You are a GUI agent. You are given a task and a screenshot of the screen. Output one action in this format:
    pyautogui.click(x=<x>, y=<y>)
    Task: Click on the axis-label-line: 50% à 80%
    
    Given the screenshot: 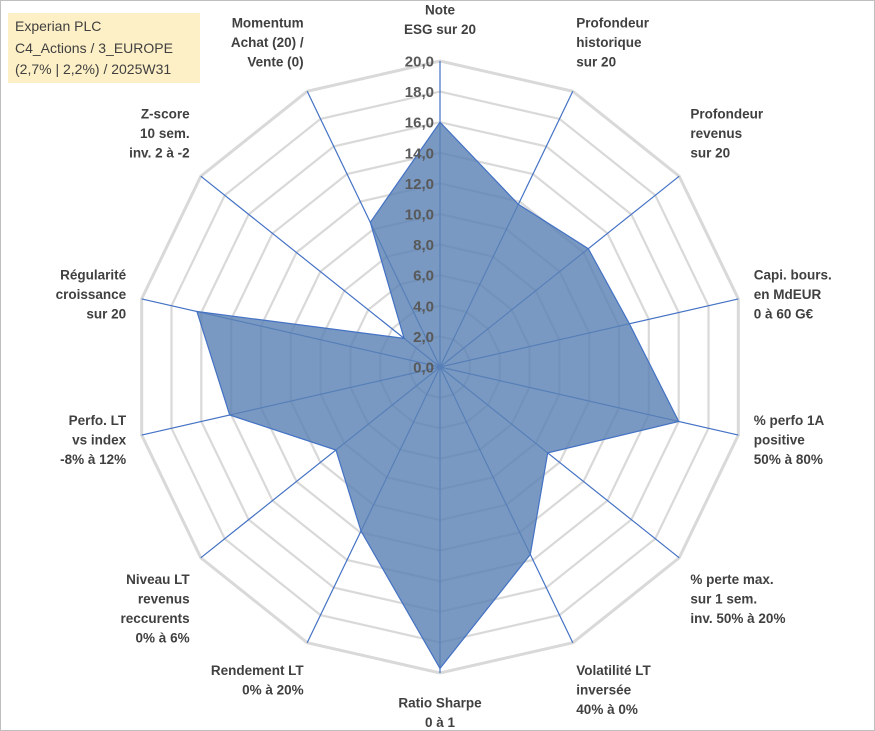 What is the action you would take?
    pyautogui.click(x=788, y=459)
    